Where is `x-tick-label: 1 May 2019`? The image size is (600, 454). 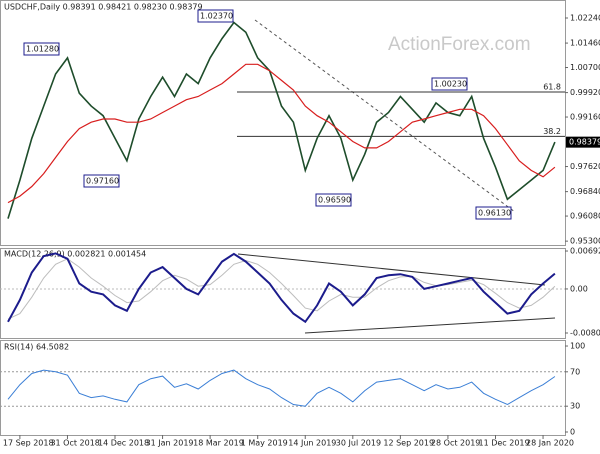
x-tick-label: 1 May 2019 is located at coordinates (264, 443).